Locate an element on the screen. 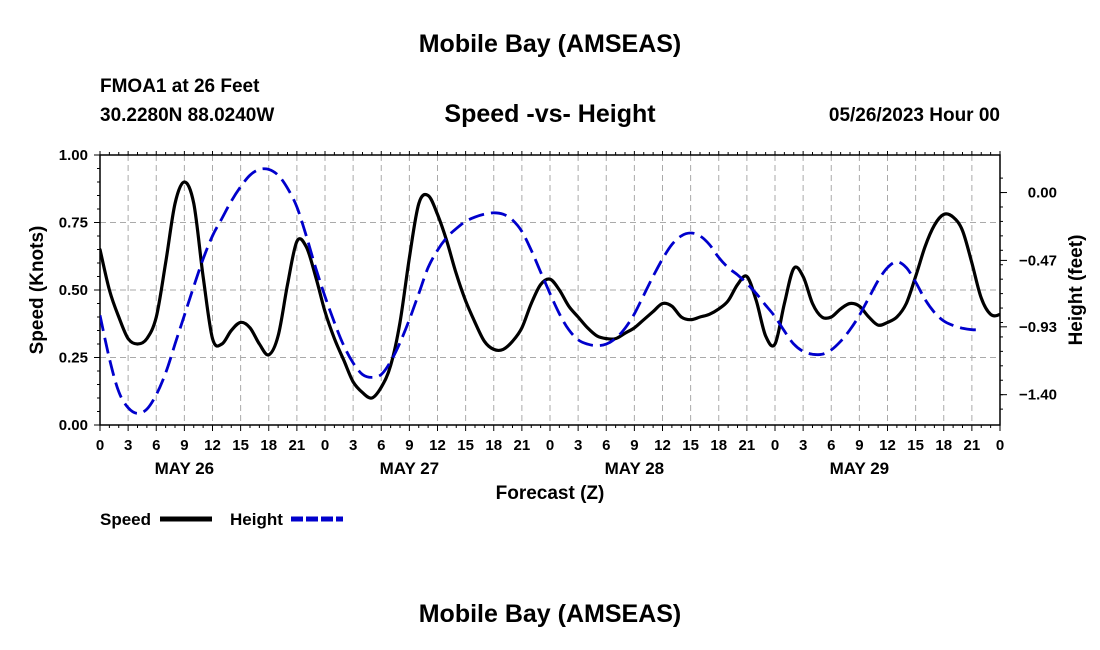 The width and height of the screenshot is (1100, 650). y-left-tick-label: 1.00 is located at coordinates (73, 155).